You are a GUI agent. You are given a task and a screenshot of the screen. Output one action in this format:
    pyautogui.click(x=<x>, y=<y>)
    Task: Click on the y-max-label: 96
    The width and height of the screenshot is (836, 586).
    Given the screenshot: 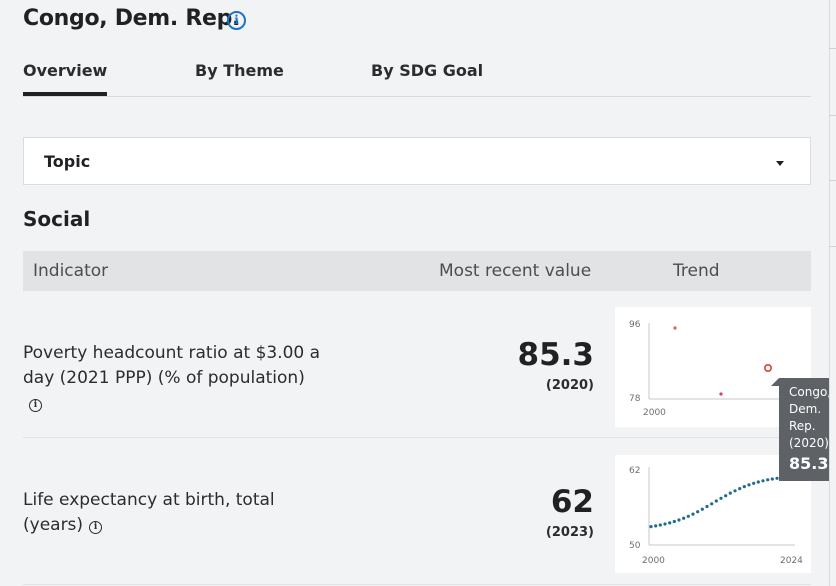 What is the action you would take?
    pyautogui.click(x=635, y=325)
    